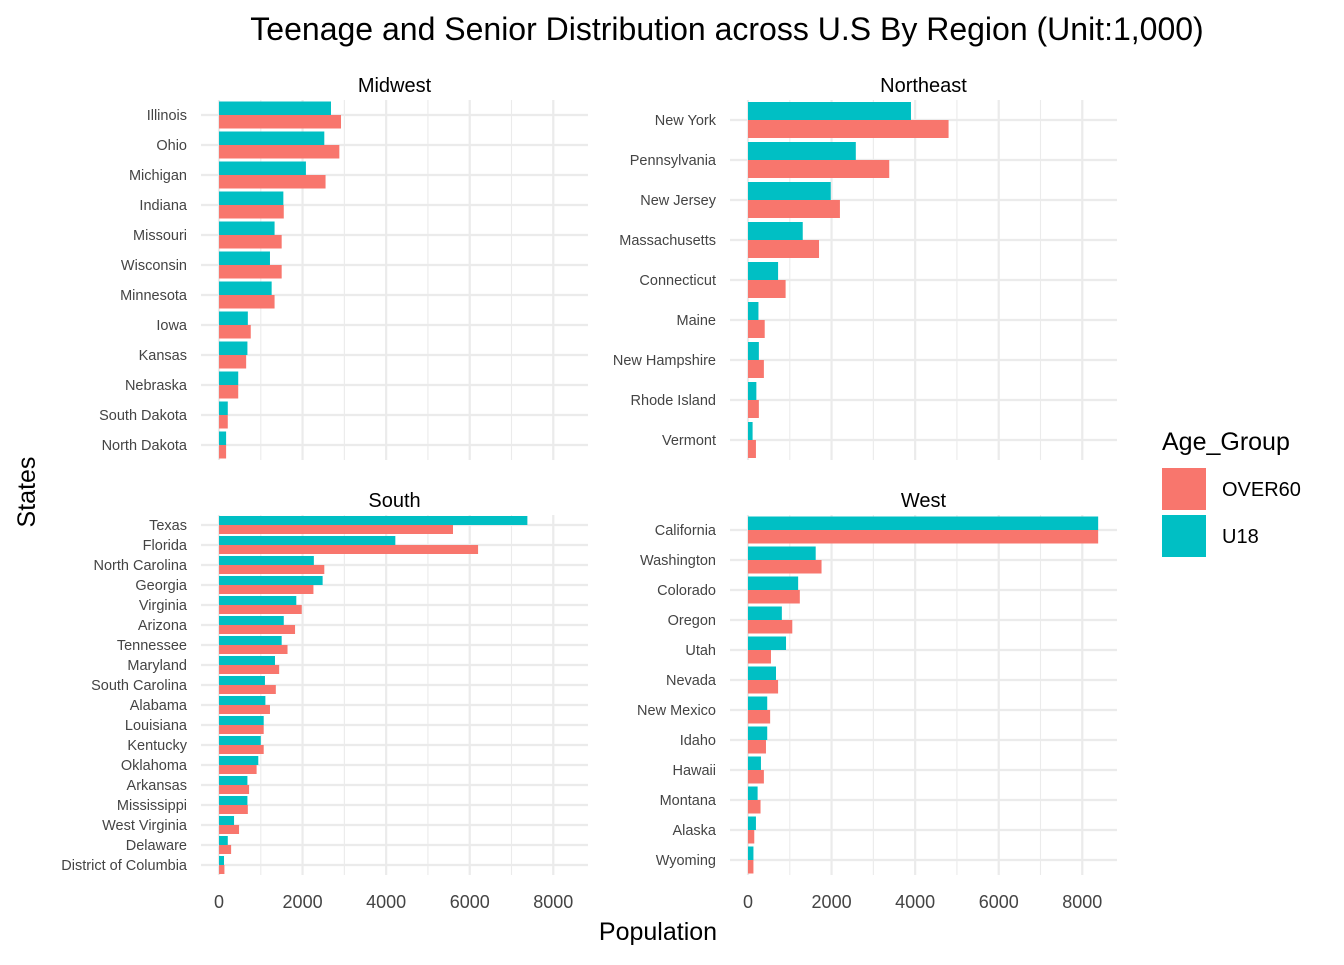 This screenshot has width=1344, height=965. Describe the element at coordinates (229, 829) in the screenshot. I see `bar-over60-west-virginia` at that location.